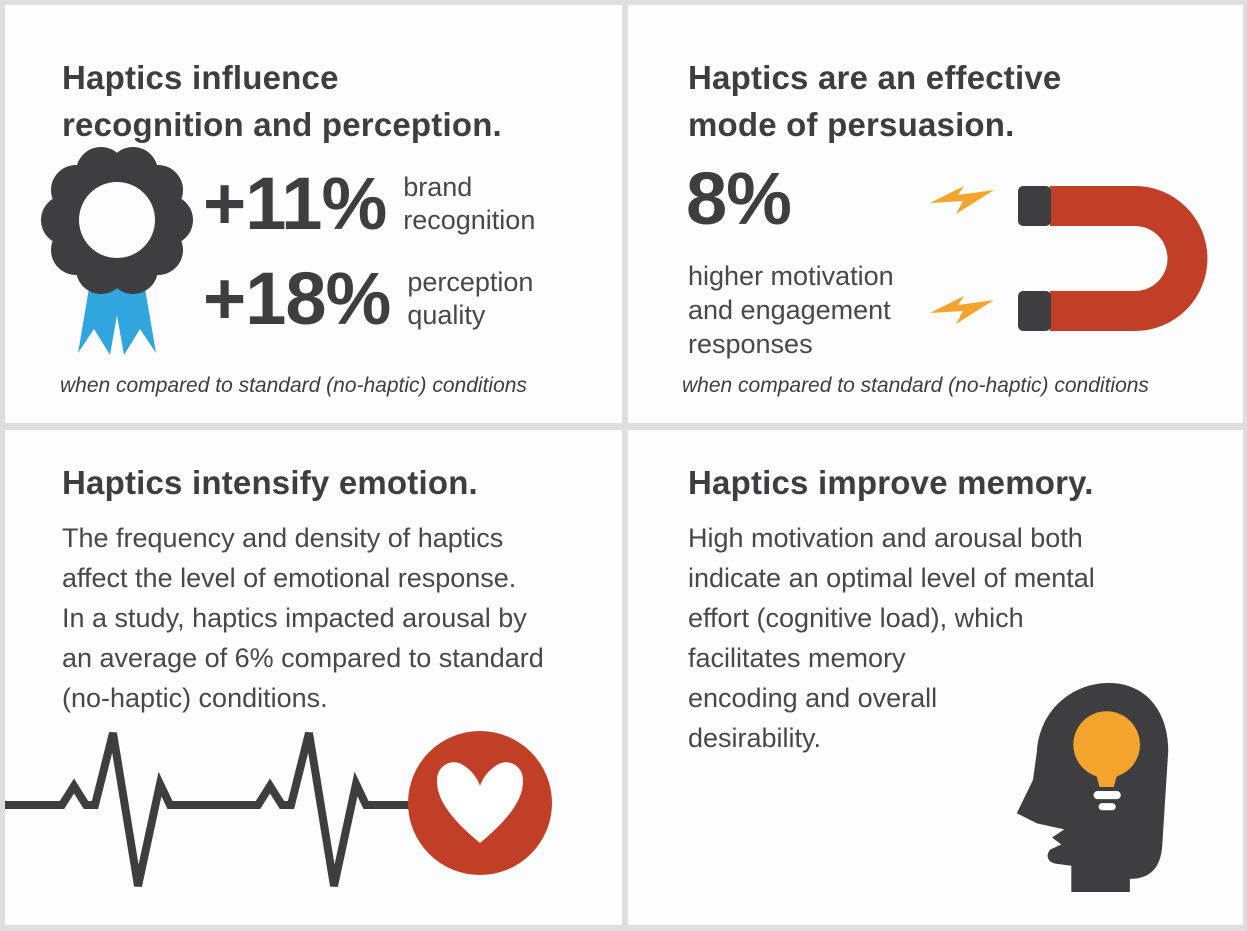 This screenshot has width=1247, height=931. Describe the element at coordinates (739, 198) in the screenshot. I see `stat-value: 8%` at that location.